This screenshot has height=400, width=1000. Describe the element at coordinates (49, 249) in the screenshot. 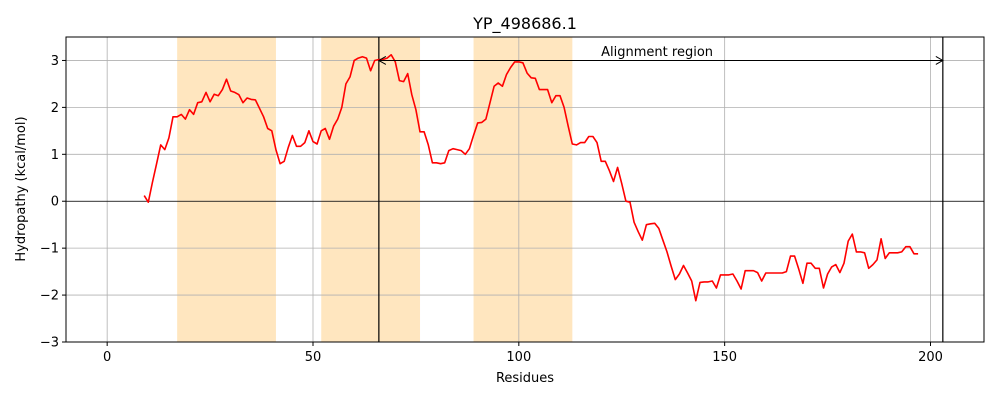

I see `y-tick-label: −1` at that location.